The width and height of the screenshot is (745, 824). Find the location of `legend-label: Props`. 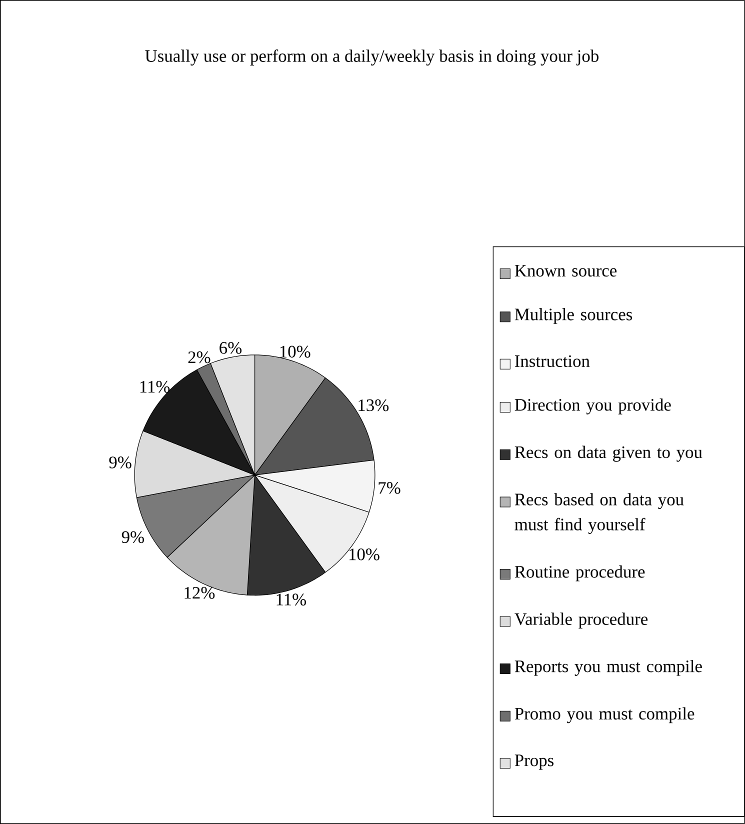

legend-label: Props is located at coordinates (534, 762).